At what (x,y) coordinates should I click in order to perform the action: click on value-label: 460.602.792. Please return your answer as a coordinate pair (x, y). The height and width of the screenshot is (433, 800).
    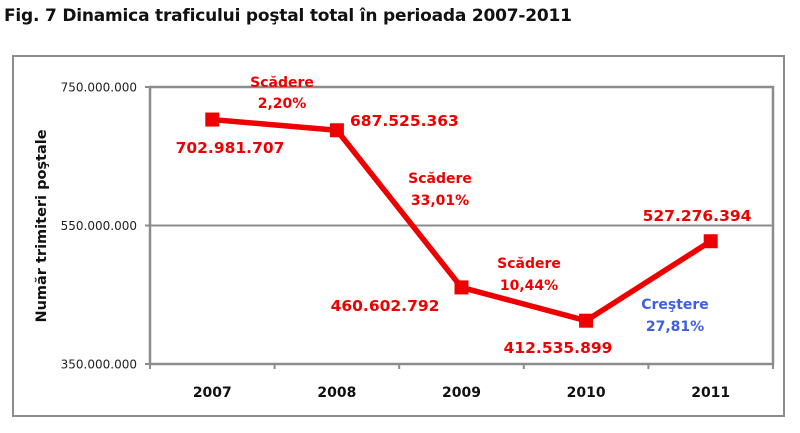
    Looking at the image, I should click on (385, 306).